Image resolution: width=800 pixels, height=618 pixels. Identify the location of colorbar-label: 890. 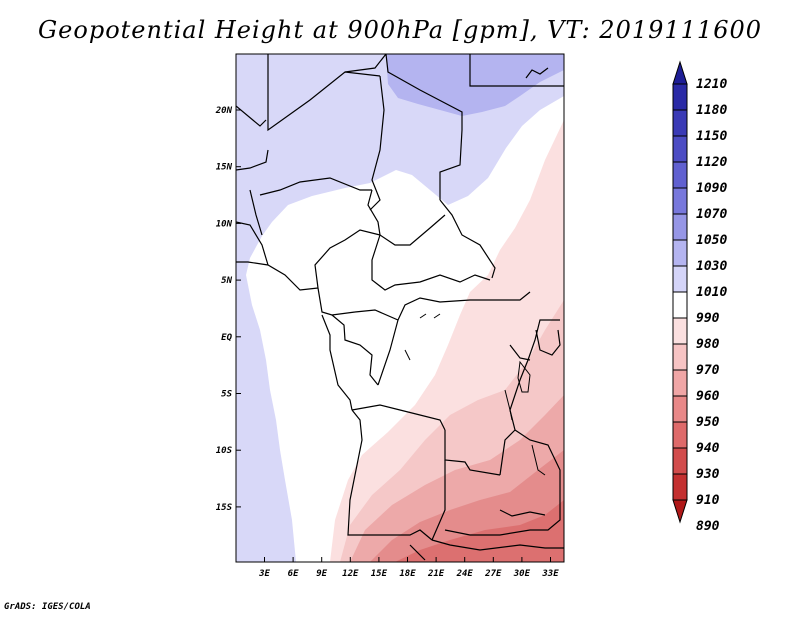
(708, 526).